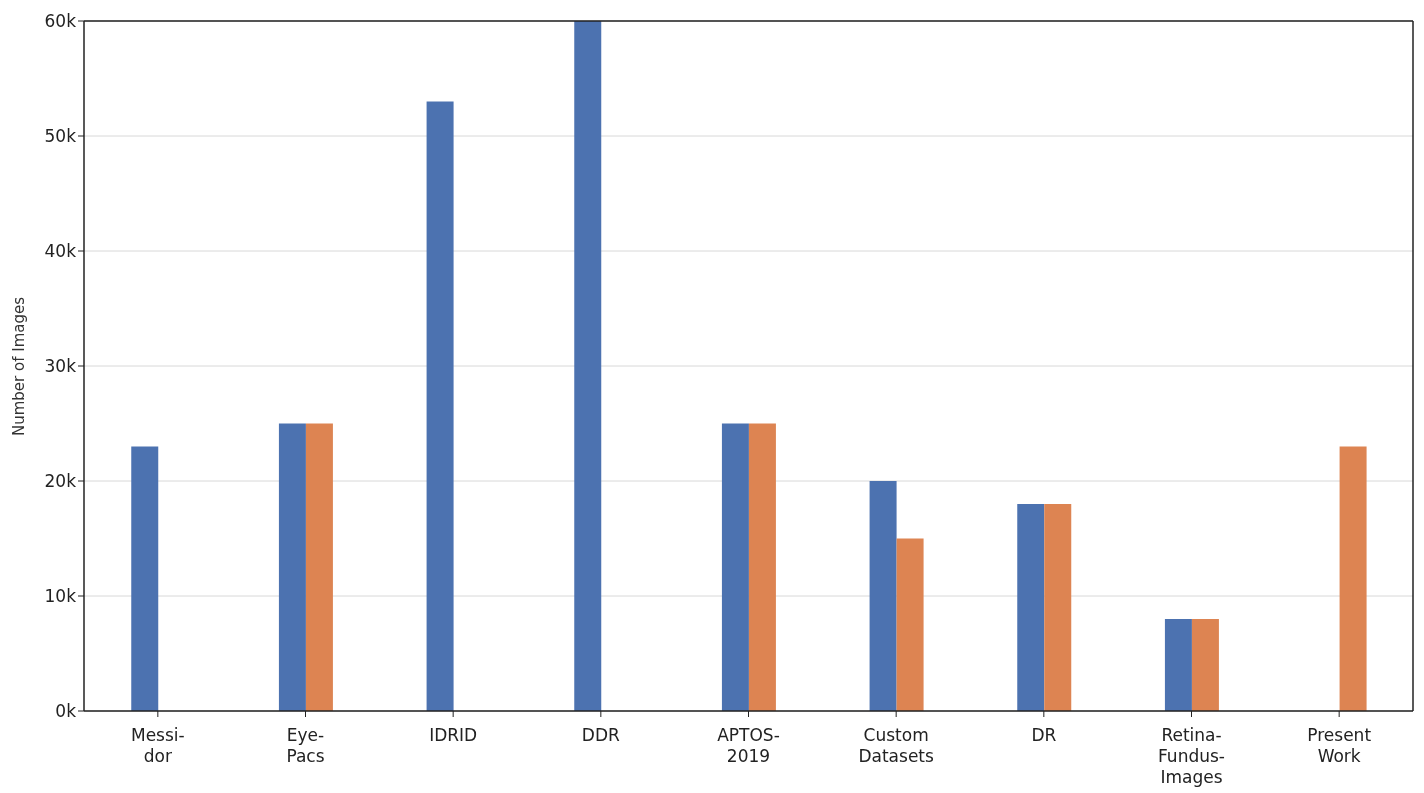 Image resolution: width=1424 pixels, height=793 pixels. Describe the element at coordinates (305, 745) in the screenshot. I see `x-tick-label: Eye- Pacs` at that location.